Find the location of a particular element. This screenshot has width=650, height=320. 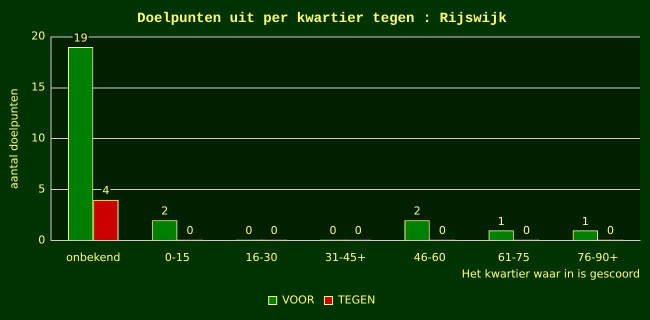

x-tick-label: 0-15 is located at coordinates (177, 257).